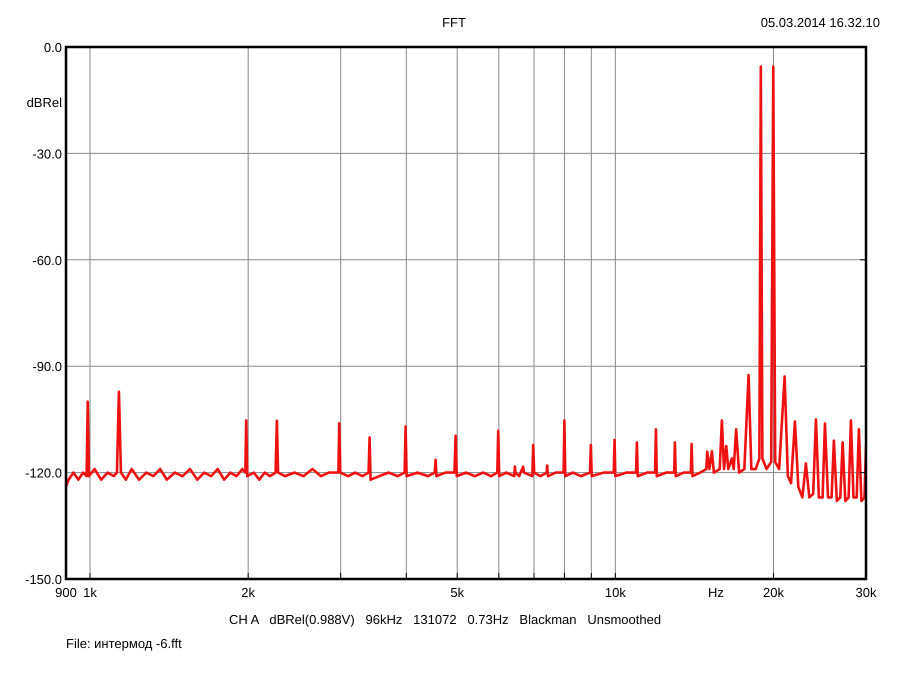 This screenshot has height=675, width=900. What do you see at coordinates (44, 102) in the screenshot?
I see `y-axis-title: dBRel` at bounding box center [44, 102].